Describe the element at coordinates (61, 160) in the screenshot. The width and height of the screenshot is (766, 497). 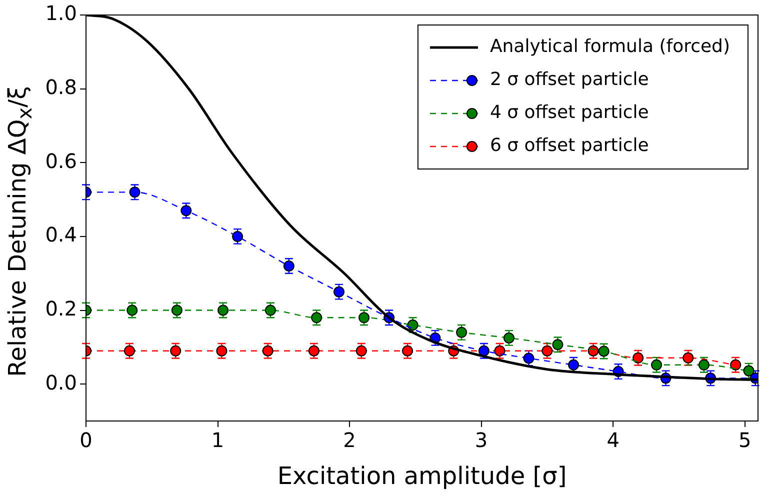
I see `y-tick-label: 0.6` at that location.